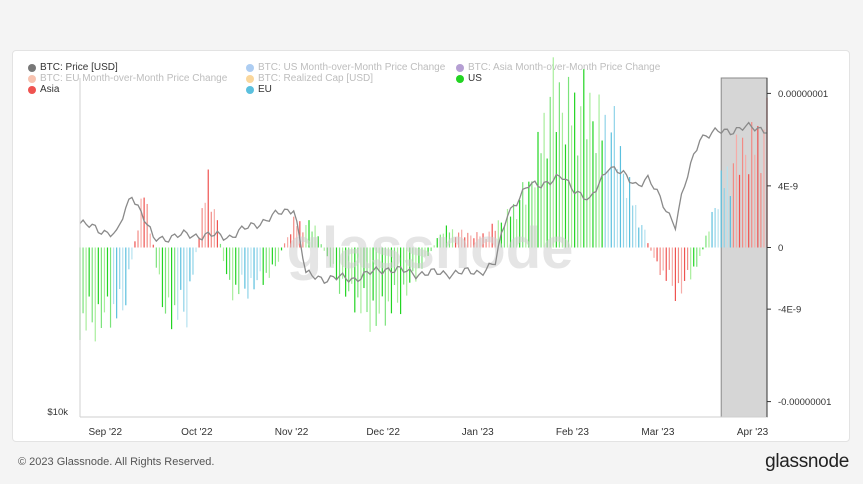  I want to click on legend-label: BTC: Asia Month-over-Month Price Change, so click(564, 67).